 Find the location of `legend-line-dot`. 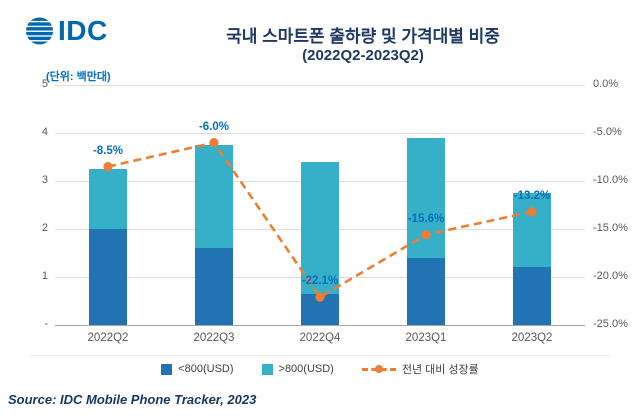

legend-line-dot is located at coordinates (378, 369).